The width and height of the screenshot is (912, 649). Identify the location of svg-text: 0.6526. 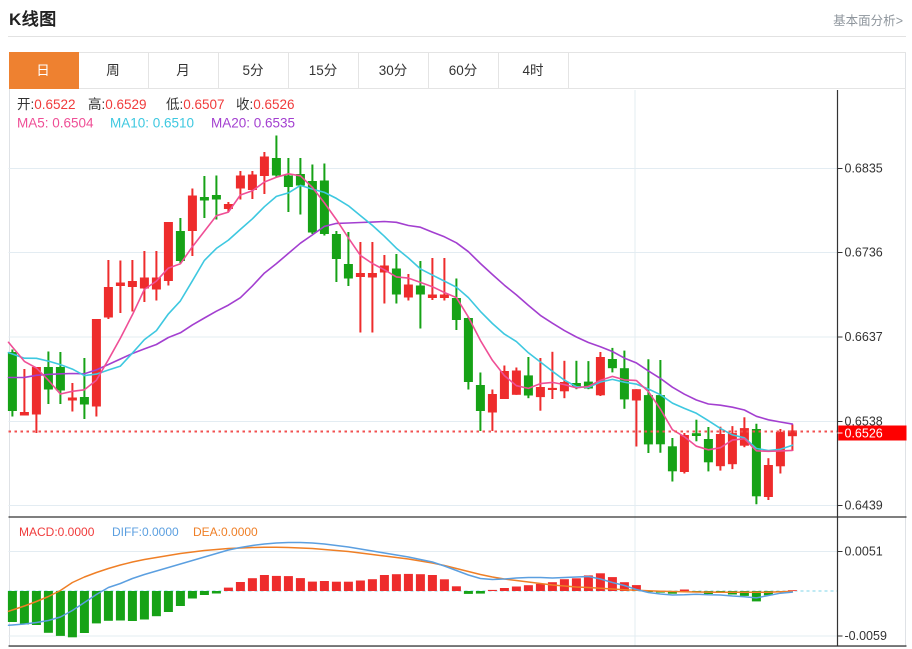
(864, 433).